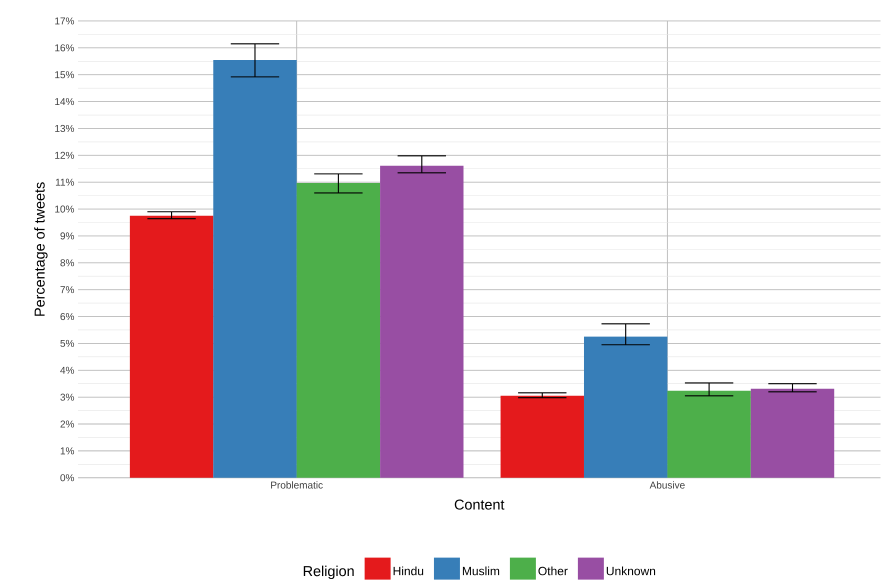 This screenshot has height=588, width=881. Describe the element at coordinates (64, 209) in the screenshot. I see `y-tick-label: 10%` at that location.